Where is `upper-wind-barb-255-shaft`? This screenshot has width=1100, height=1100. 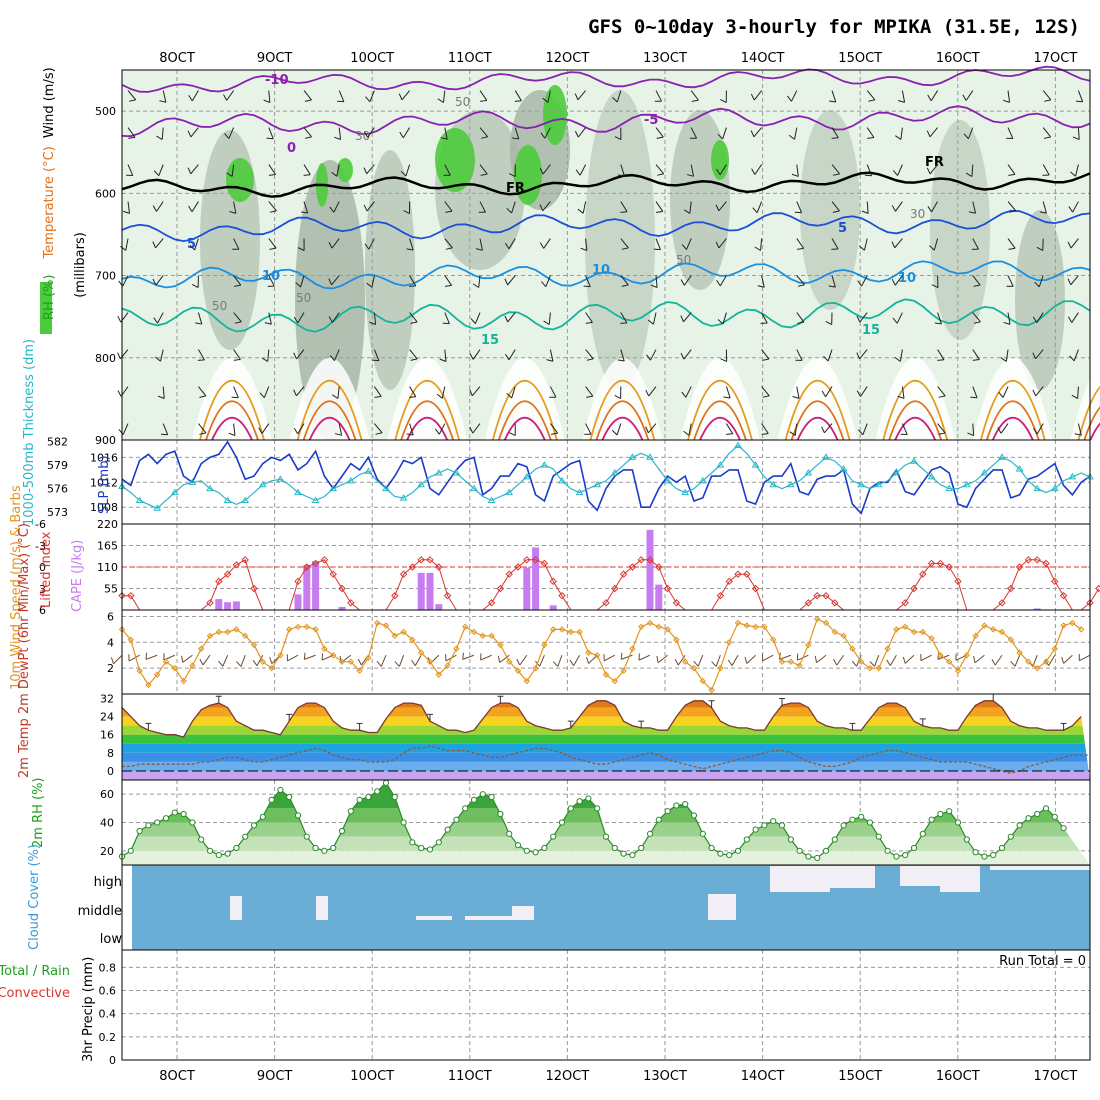 upper-wind-barb-255-shaft is located at coordinates (234, 429).